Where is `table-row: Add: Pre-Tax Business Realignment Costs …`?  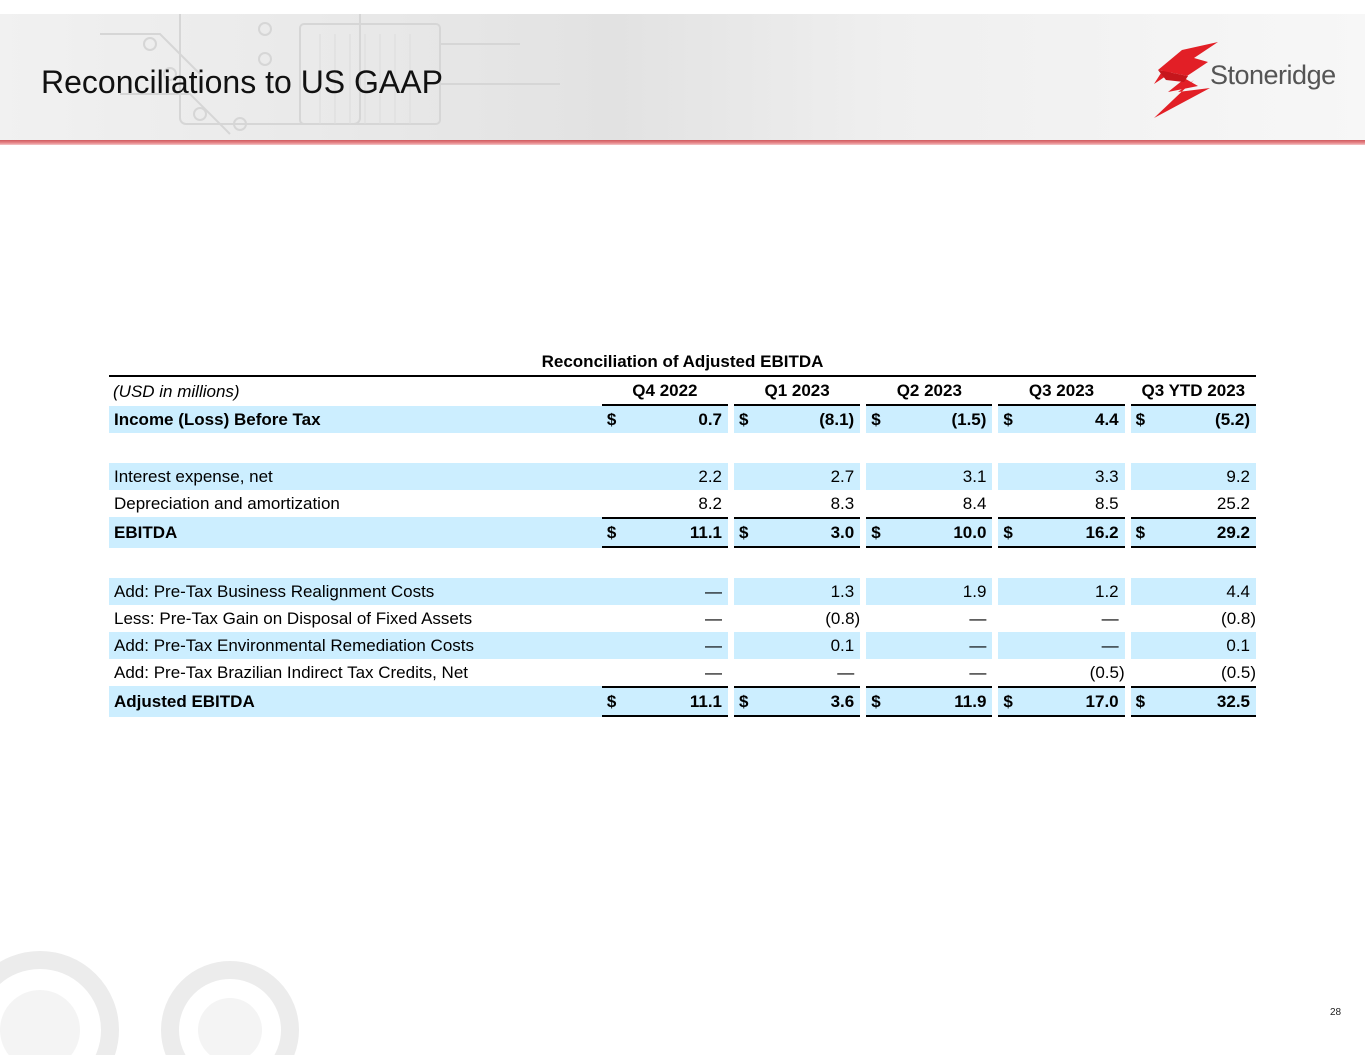
table-row: Add: Pre-Tax Business Realignment Costs … is located at coordinates (682, 591).